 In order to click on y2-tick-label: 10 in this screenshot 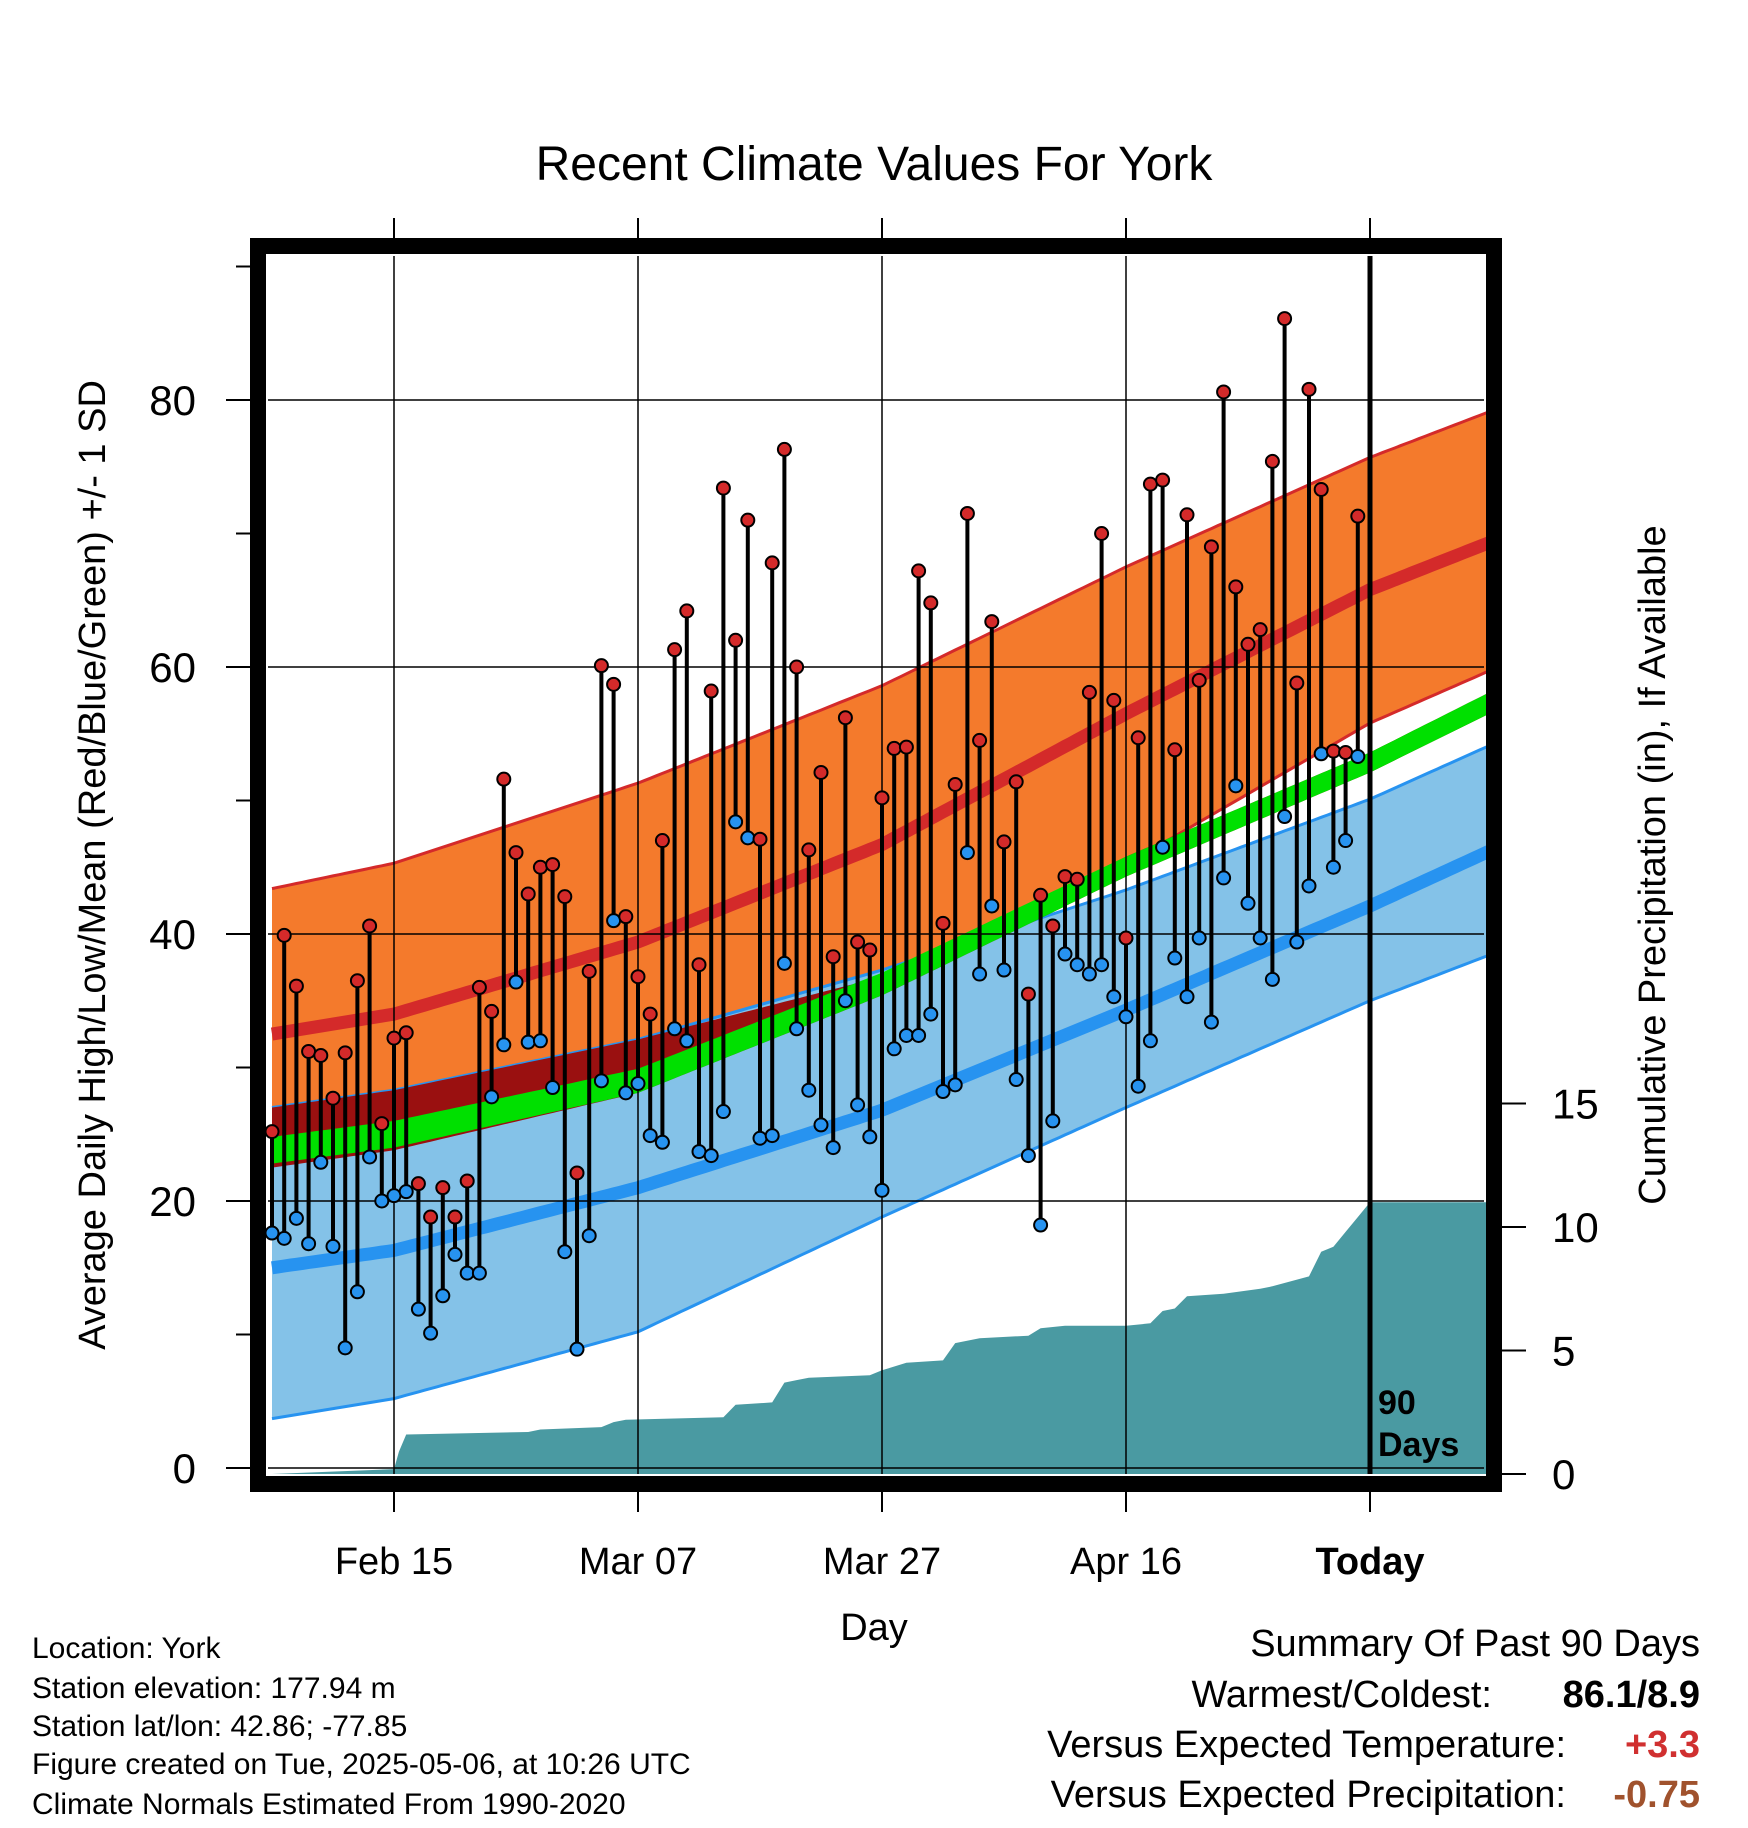, I will do `click(1575, 1227)`.